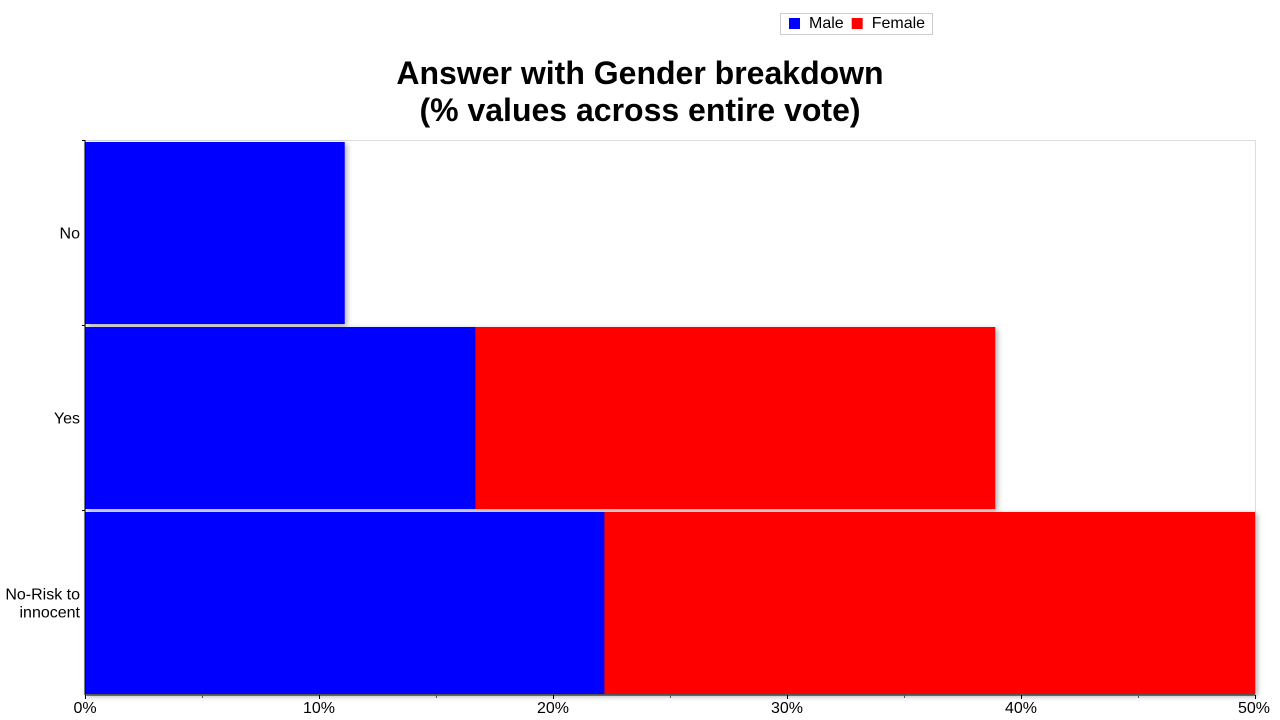 The height and width of the screenshot is (720, 1280). Describe the element at coordinates (553, 708) in the screenshot. I see `x-tick-label-2: 20%` at that location.